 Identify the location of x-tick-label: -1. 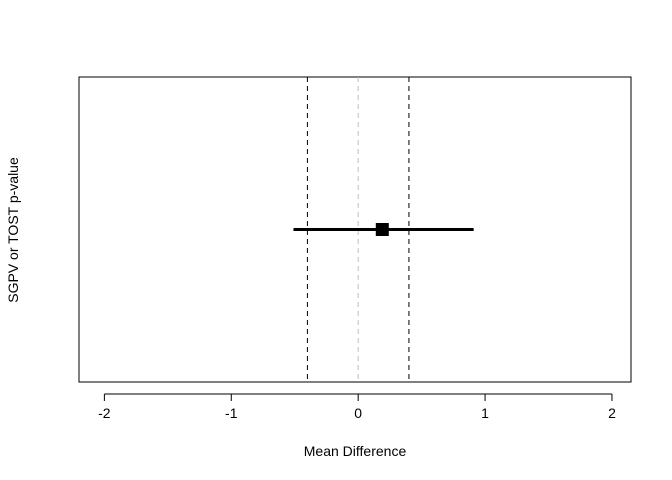
(231, 413).